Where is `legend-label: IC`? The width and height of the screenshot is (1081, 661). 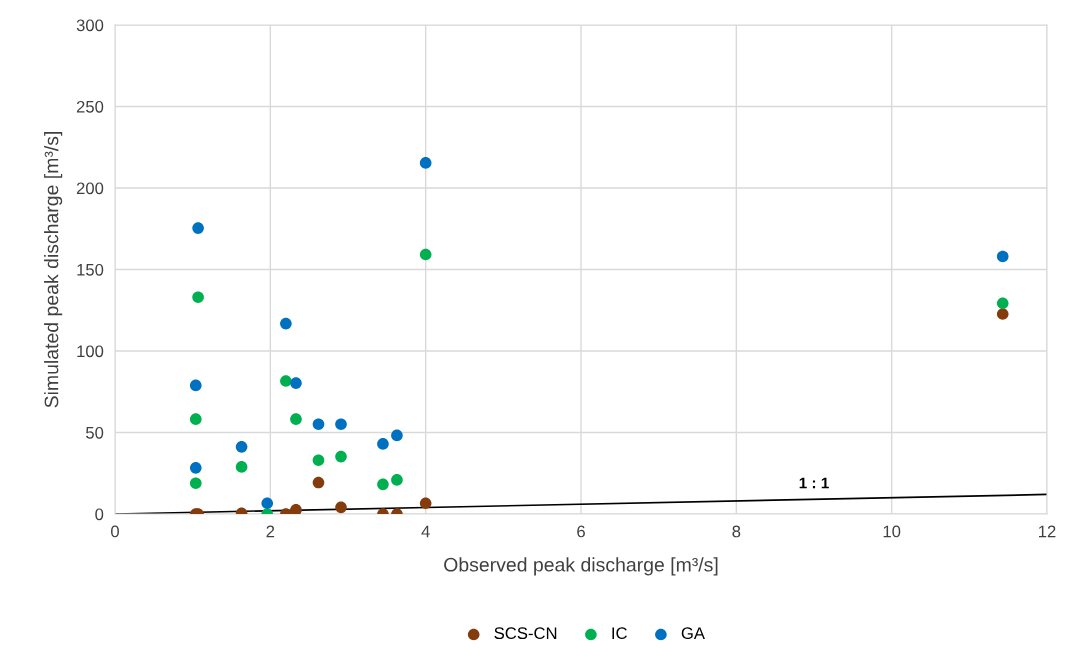
legend-label: IC is located at coordinates (619, 633).